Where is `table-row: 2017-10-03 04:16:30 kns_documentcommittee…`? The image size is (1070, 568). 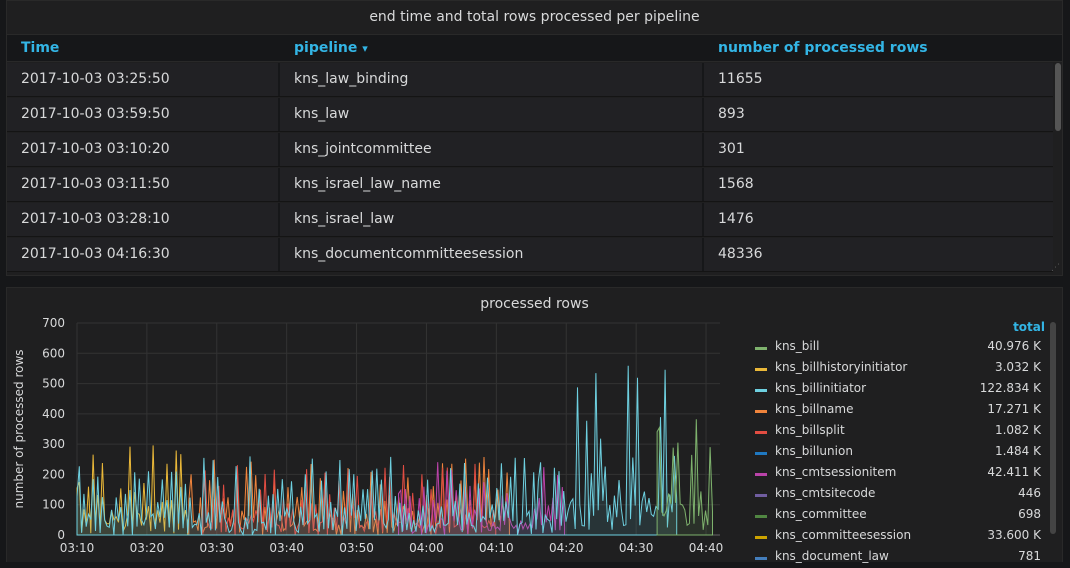
table-row: 2017-10-03 04:16:30 kns_documentcommittee… is located at coordinates (530, 255).